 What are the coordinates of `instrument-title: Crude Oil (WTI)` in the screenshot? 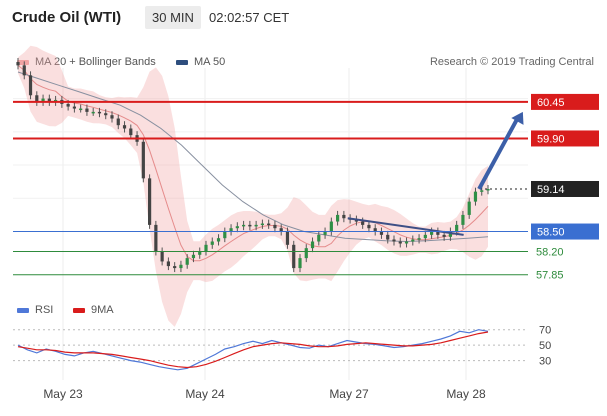 It's located at (67, 17).